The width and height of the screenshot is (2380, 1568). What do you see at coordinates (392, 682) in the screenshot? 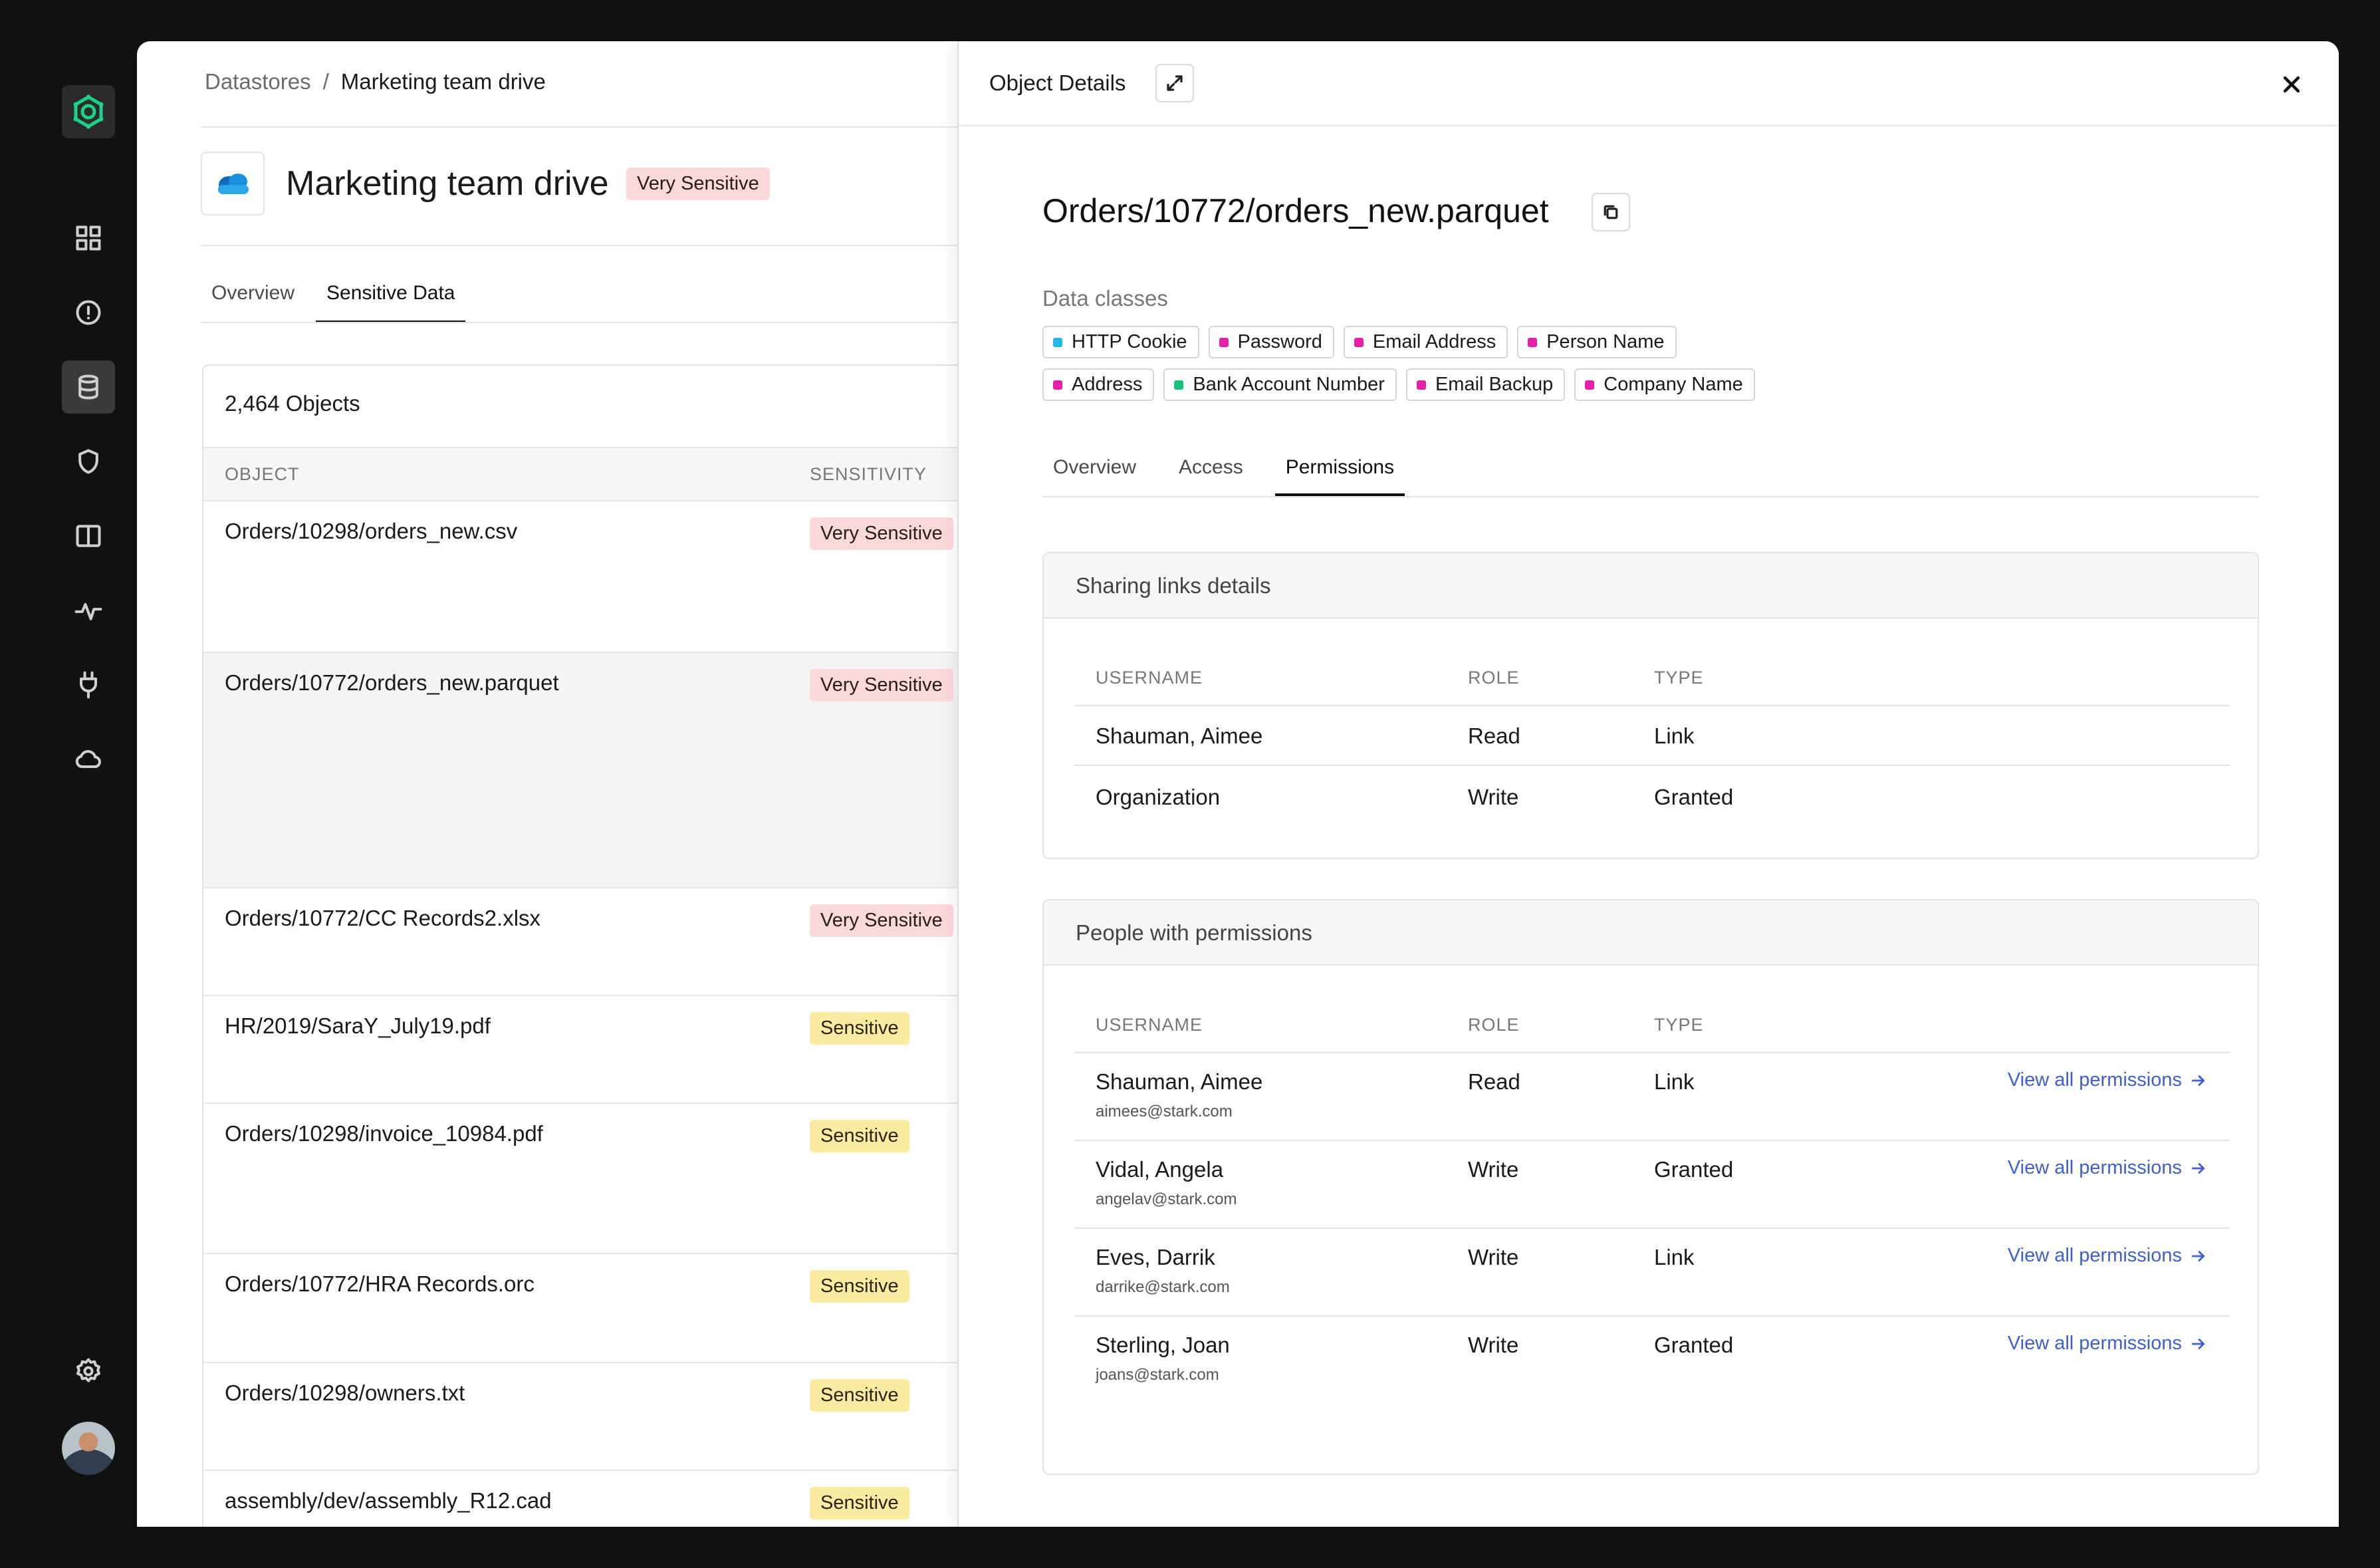
I see `object-name: Orders/10772/orders_new.parquet` at bounding box center [392, 682].